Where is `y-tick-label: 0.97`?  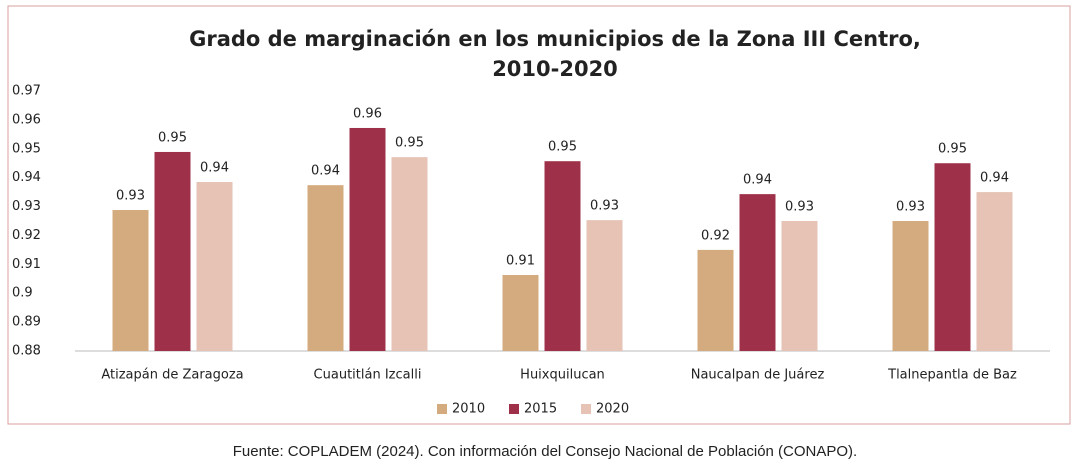 y-tick-label: 0.97 is located at coordinates (26, 91).